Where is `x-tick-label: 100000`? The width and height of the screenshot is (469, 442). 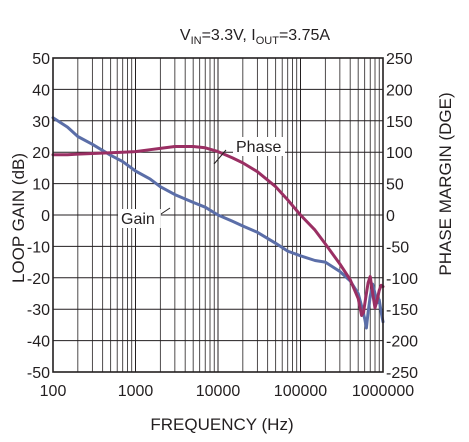 x-tick-label: 100000 is located at coordinates (300, 391).